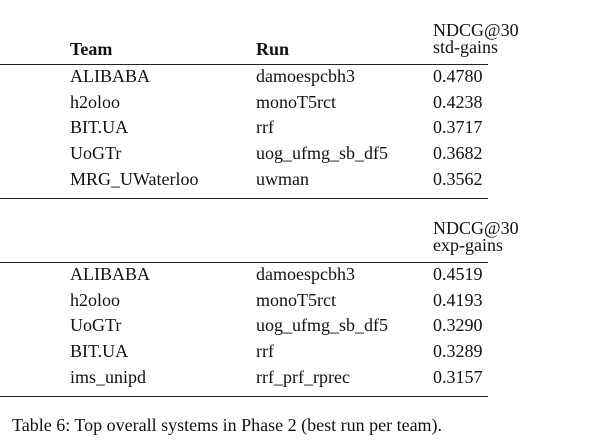  What do you see at coordinates (134, 178) in the screenshot?
I see `team-cell: MRG_UWaterloo` at bounding box center [134, 178].